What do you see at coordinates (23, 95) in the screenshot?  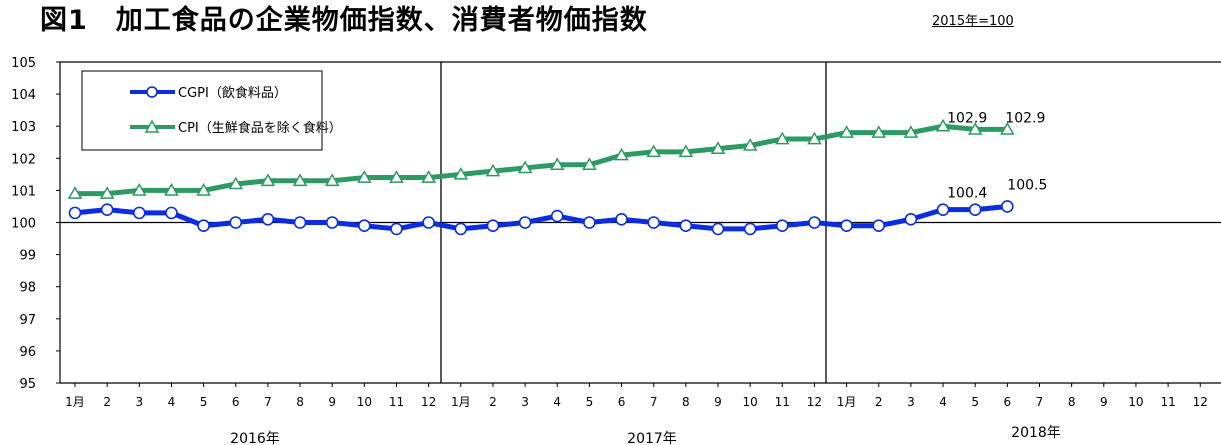 I see `y-tick-label: 104` at bounding box center [23, 95].